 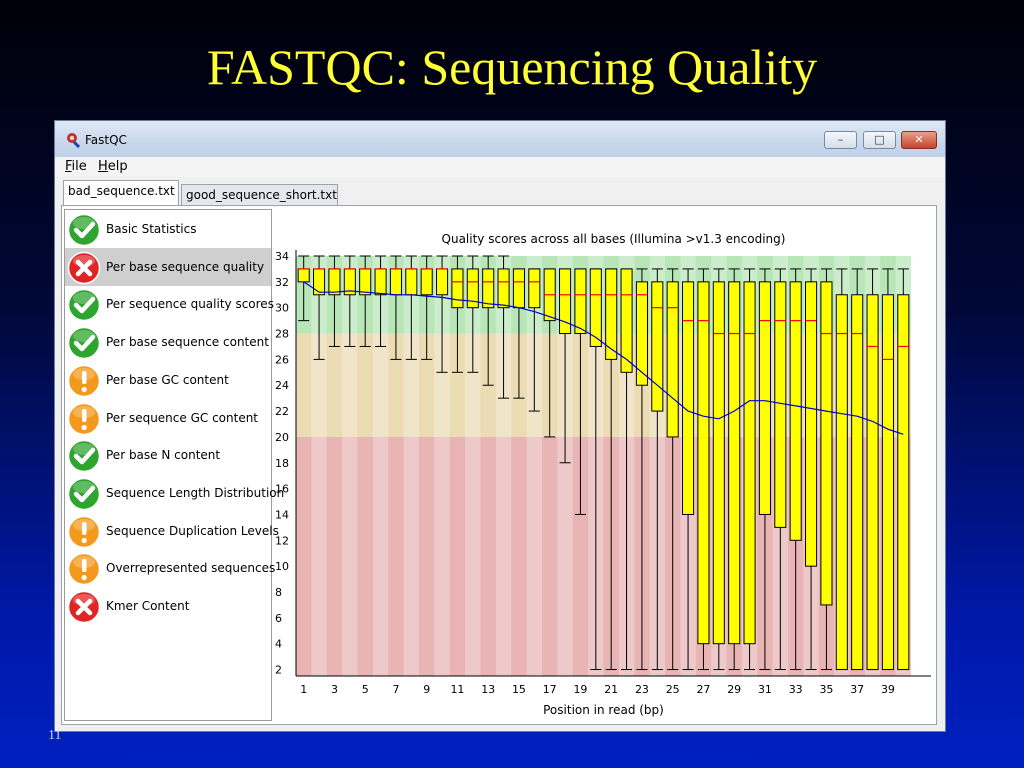 What do you see at coordinates (282, 334) in the screenshot?
I see `y-tick-label: 28` at bounding box center [282, 334].